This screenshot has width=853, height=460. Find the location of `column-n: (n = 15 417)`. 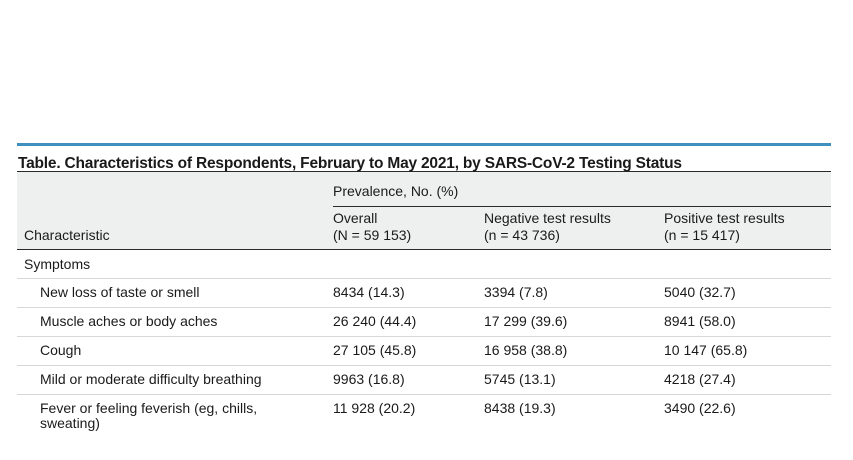

column-n: (n = 15 417) is located at coordinates (702, 235).